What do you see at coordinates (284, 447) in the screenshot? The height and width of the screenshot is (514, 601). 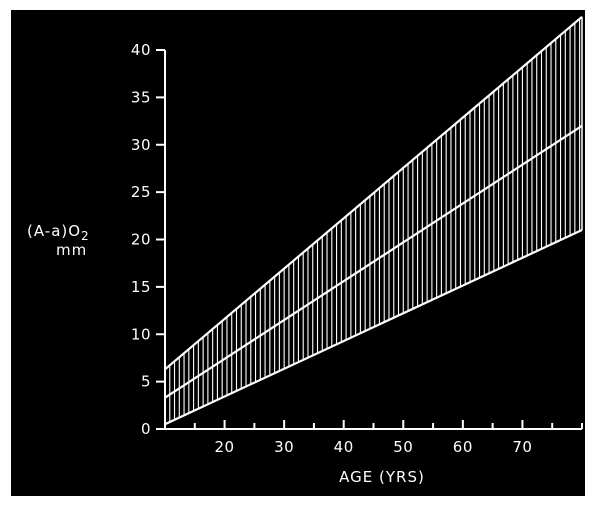 I see `x-tick-label: 30` at bounding box center [284, 447].